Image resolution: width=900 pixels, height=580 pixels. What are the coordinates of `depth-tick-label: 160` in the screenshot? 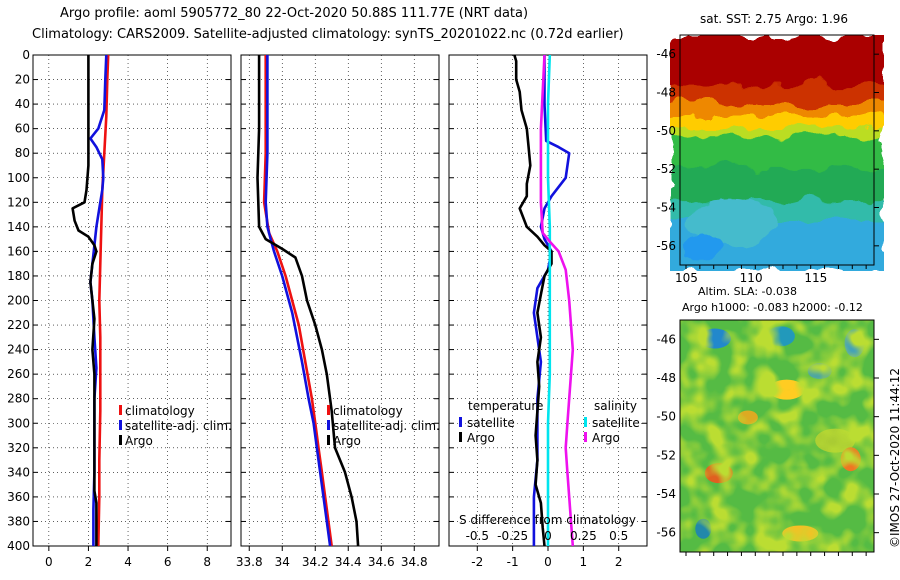 It's located at (18, 251).